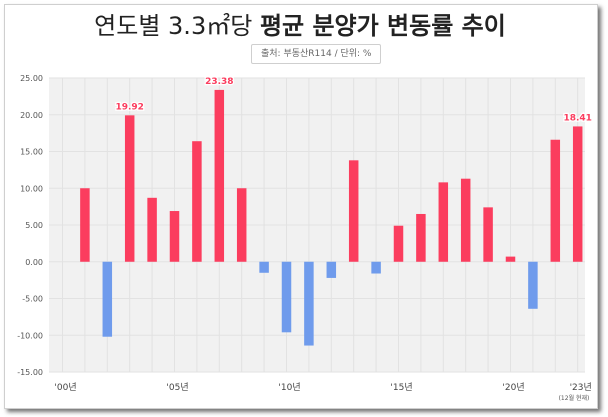 The width and height of the screenshot is (608, 417). What do you see at coordinates (401, 387) in the screenshot?
I see `x-tick-label: '15년` at bounding box center [401, 387].